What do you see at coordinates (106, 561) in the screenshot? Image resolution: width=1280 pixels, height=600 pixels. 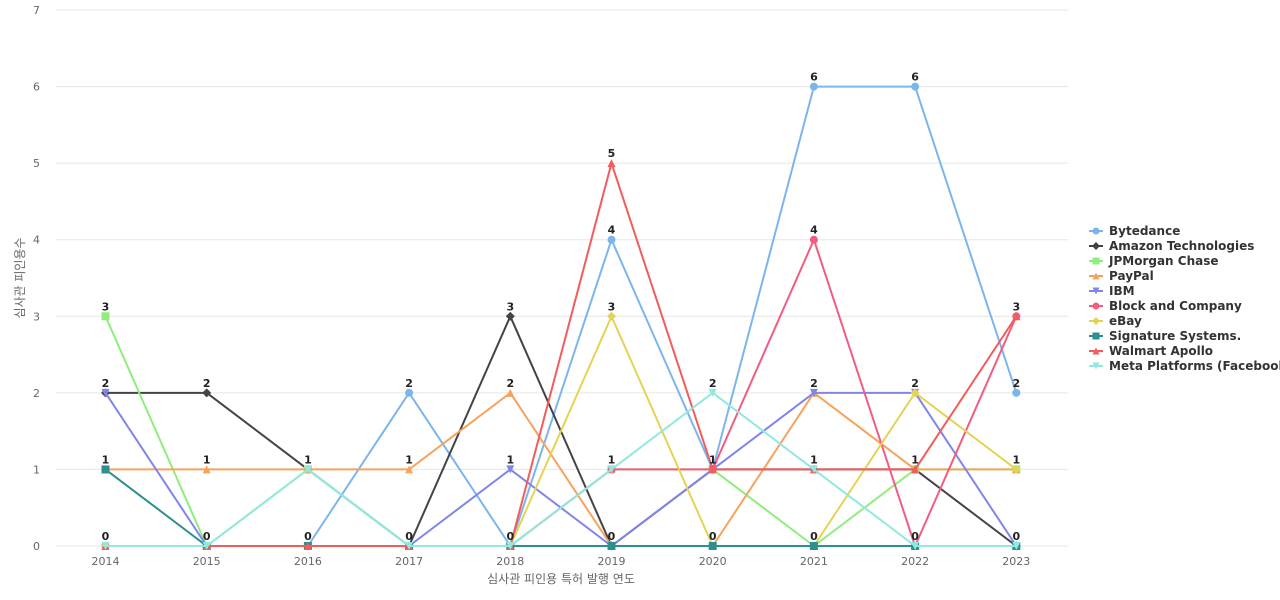 I see `x-tick-label: 2014` at bounding box center [106, 561].